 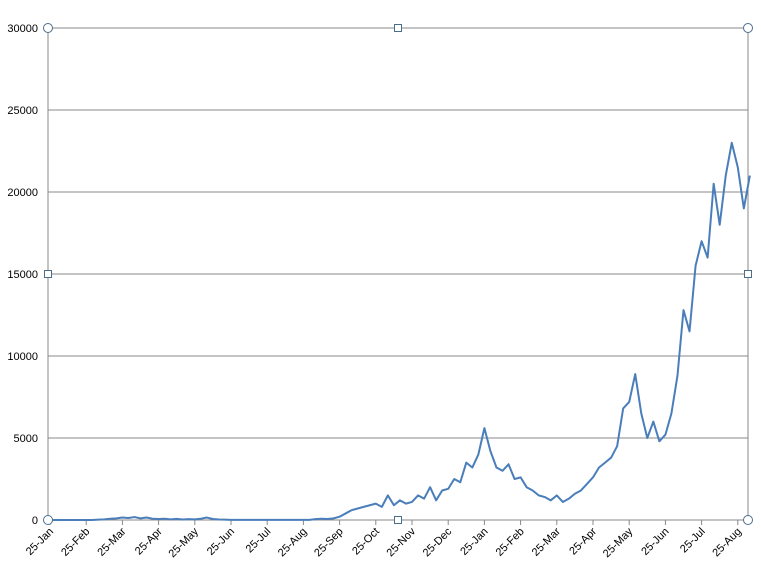 What do you see at coordinates (438, 542) in the screenshot?
I see `x-tick-label: 25-Dec` at bounding box center [438, 542].